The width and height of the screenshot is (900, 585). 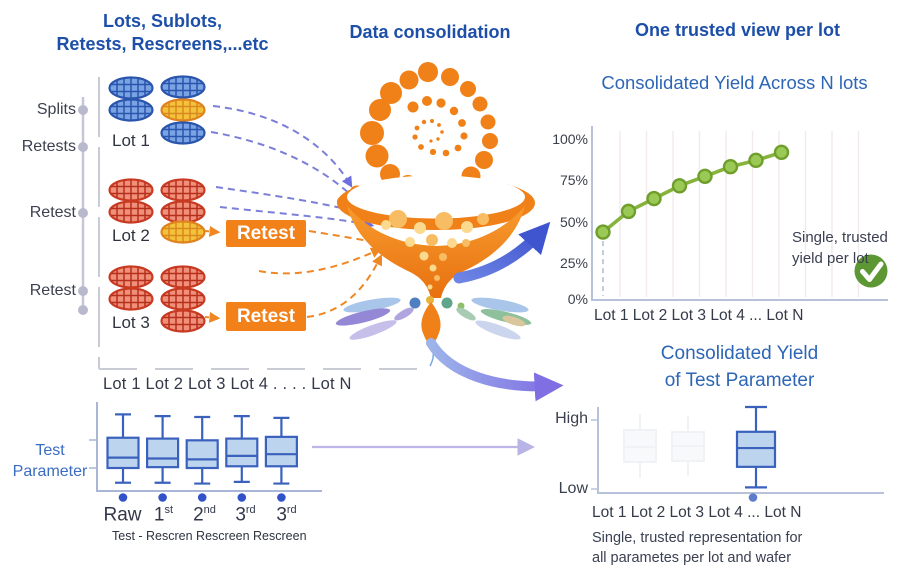 I want to click on lot2-label: Lot 2, so click(x=131, y=235).